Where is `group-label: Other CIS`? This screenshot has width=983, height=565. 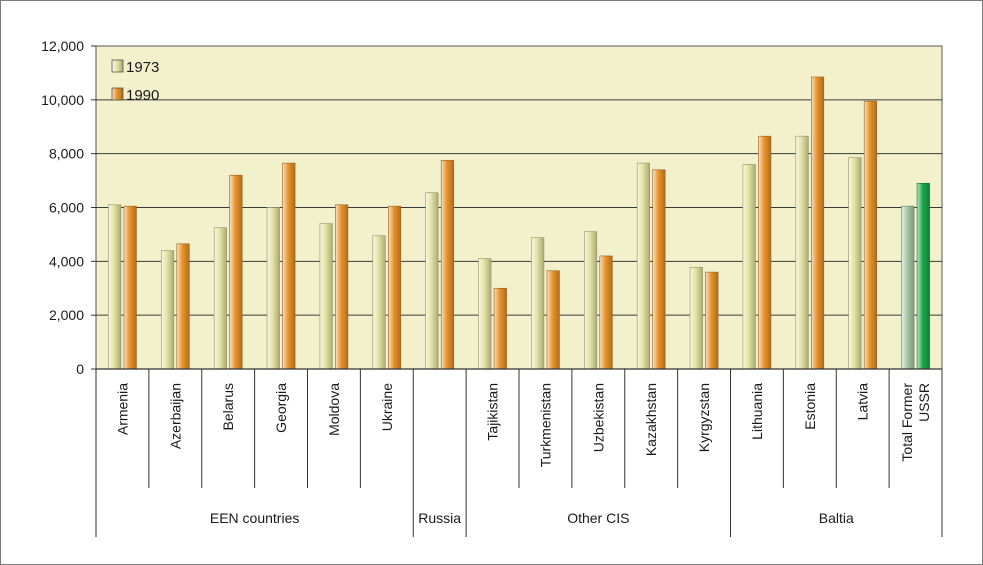 group-label: Other CIS is located at coordinates (598, 518).